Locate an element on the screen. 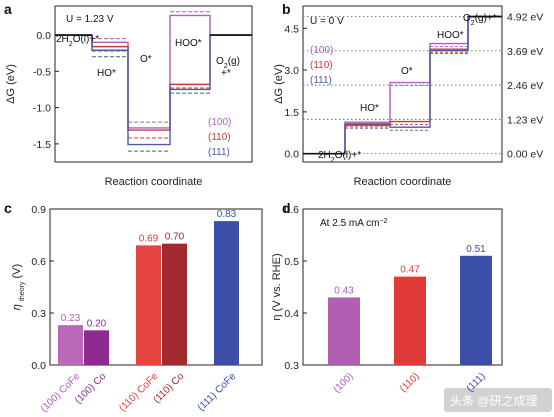  reference-label-4: 4.92 eV is located at coordinates (525, 18).